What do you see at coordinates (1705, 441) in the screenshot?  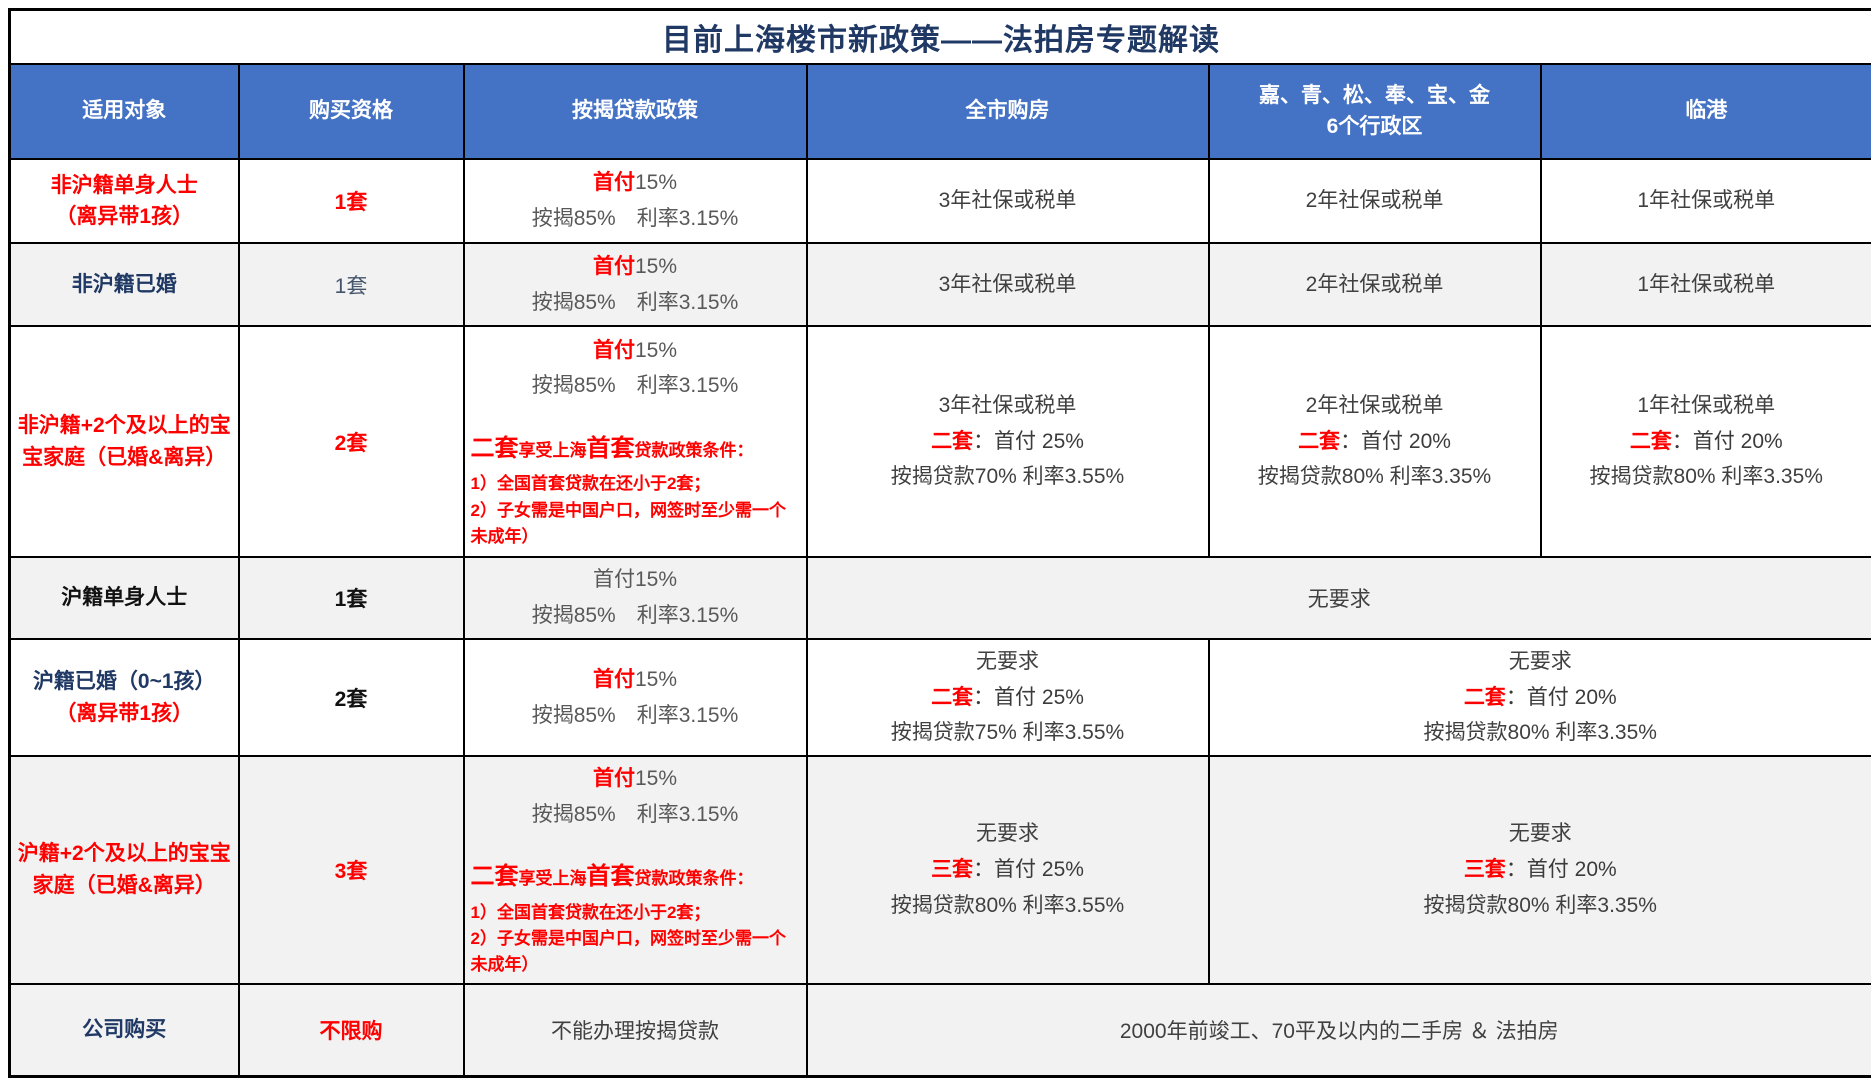 I see `lingang-cell: 1年社保或税单 二套：首付 20% 按揭贷款80% 利率3.35%` at bounding box center [1705, 441].